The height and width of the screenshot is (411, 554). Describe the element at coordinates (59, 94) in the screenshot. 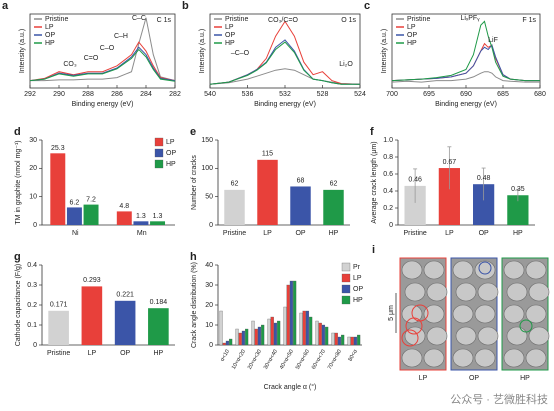

I see `x-tick-label: 290` at that location.